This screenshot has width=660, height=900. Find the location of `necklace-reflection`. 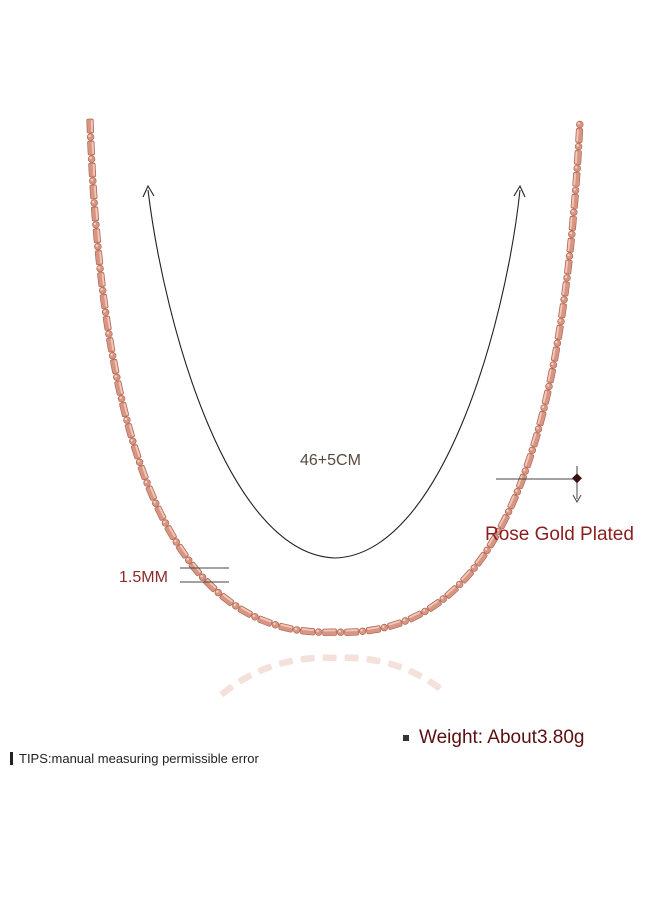

necklace-reflection is located at coordinates (330, 675).